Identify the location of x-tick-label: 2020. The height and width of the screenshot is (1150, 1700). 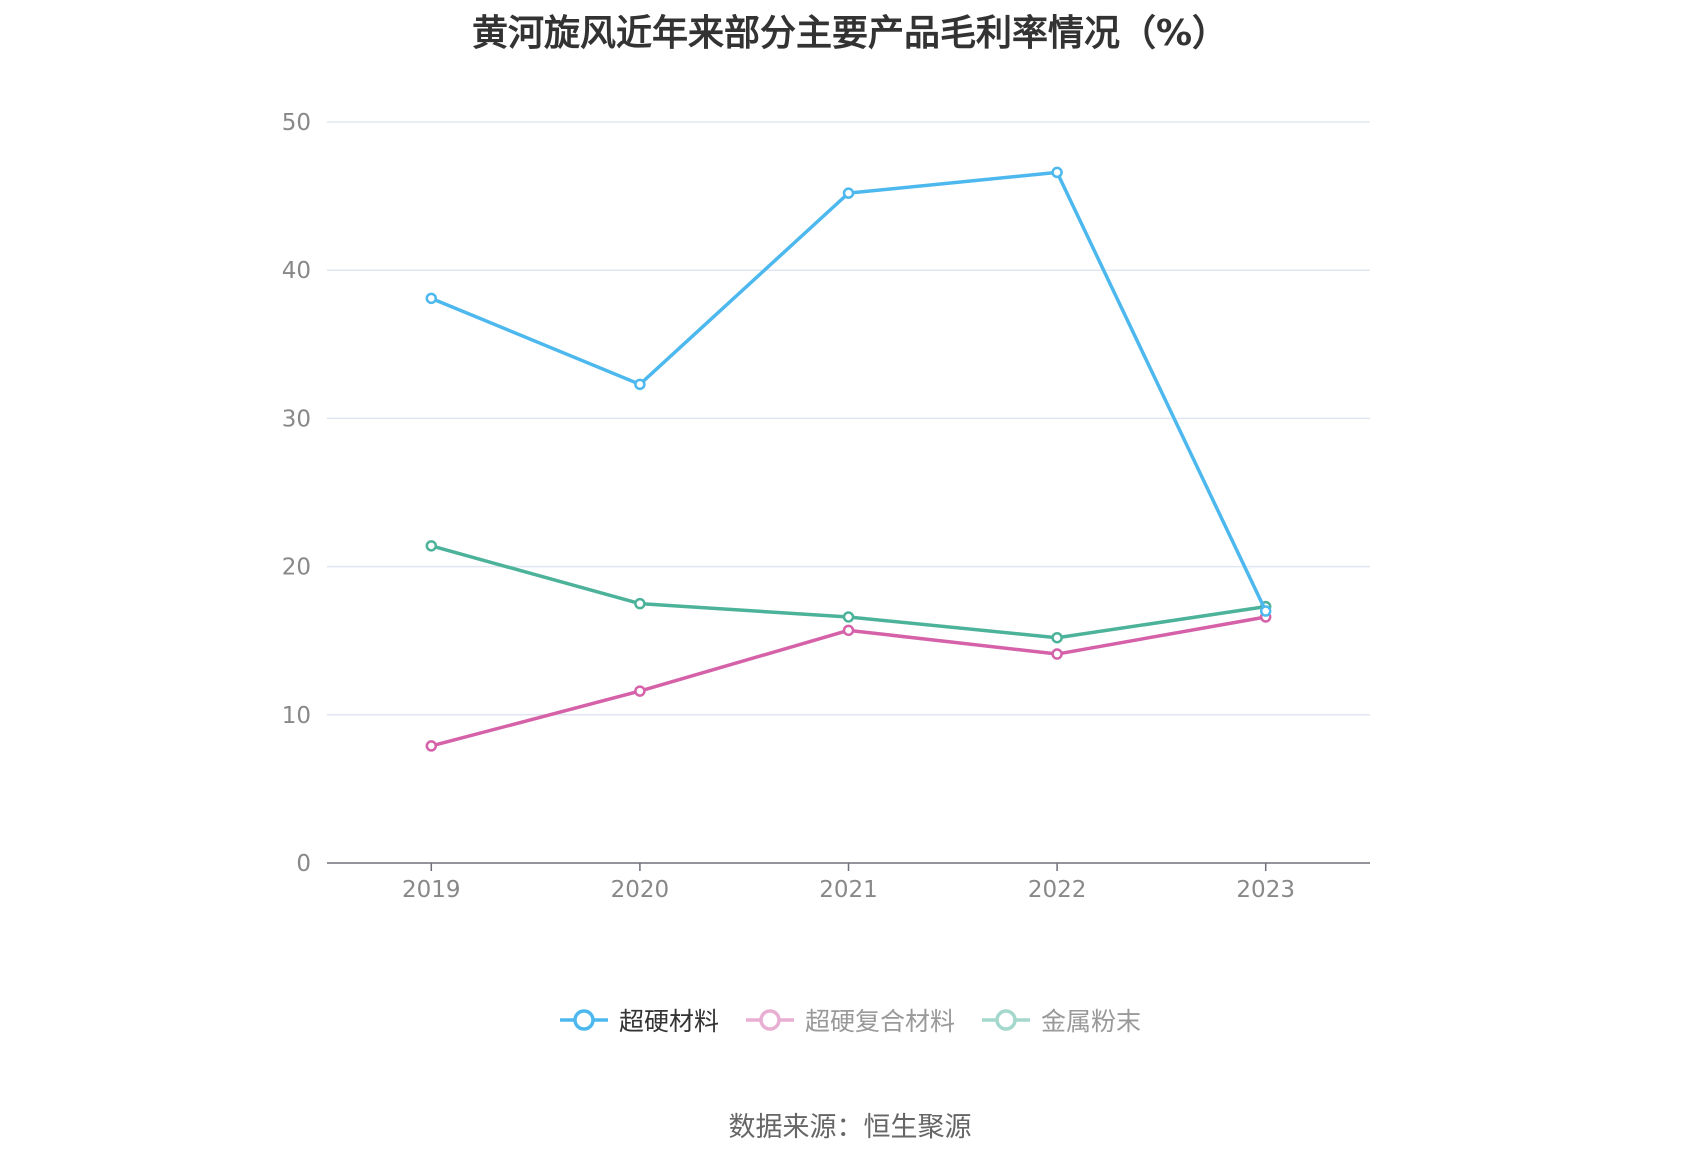
(640, 890).